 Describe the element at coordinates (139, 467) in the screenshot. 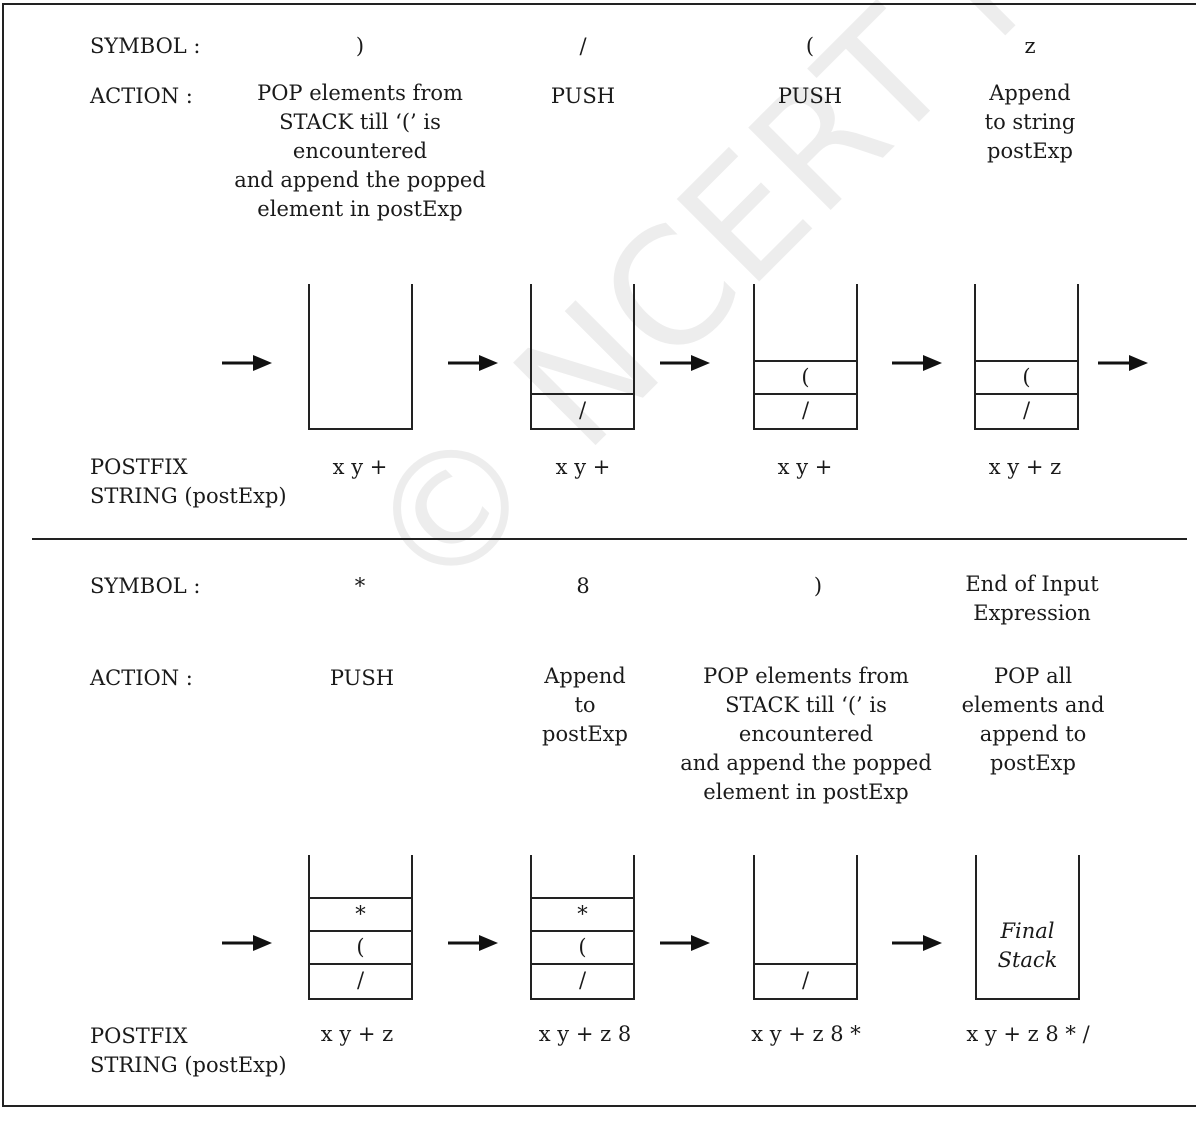

I see `postfix-label-top-1: POSTFIX` at that location.